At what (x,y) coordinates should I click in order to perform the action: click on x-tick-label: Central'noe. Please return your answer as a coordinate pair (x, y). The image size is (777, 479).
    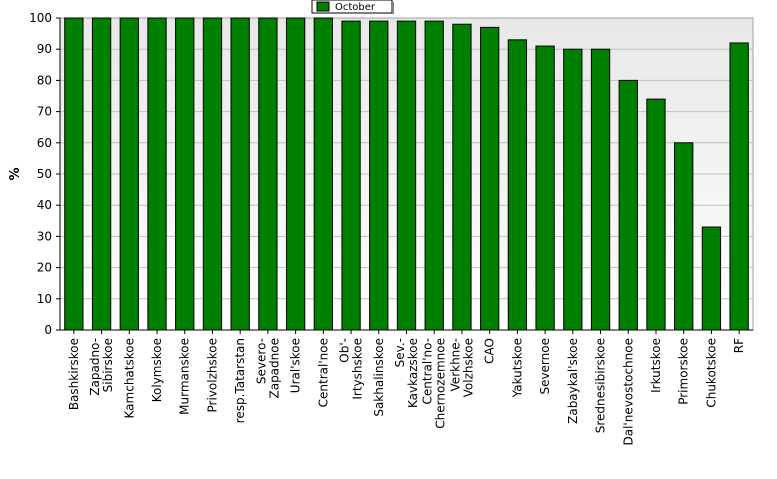
    Looking at the image, I should click on (323, 372).